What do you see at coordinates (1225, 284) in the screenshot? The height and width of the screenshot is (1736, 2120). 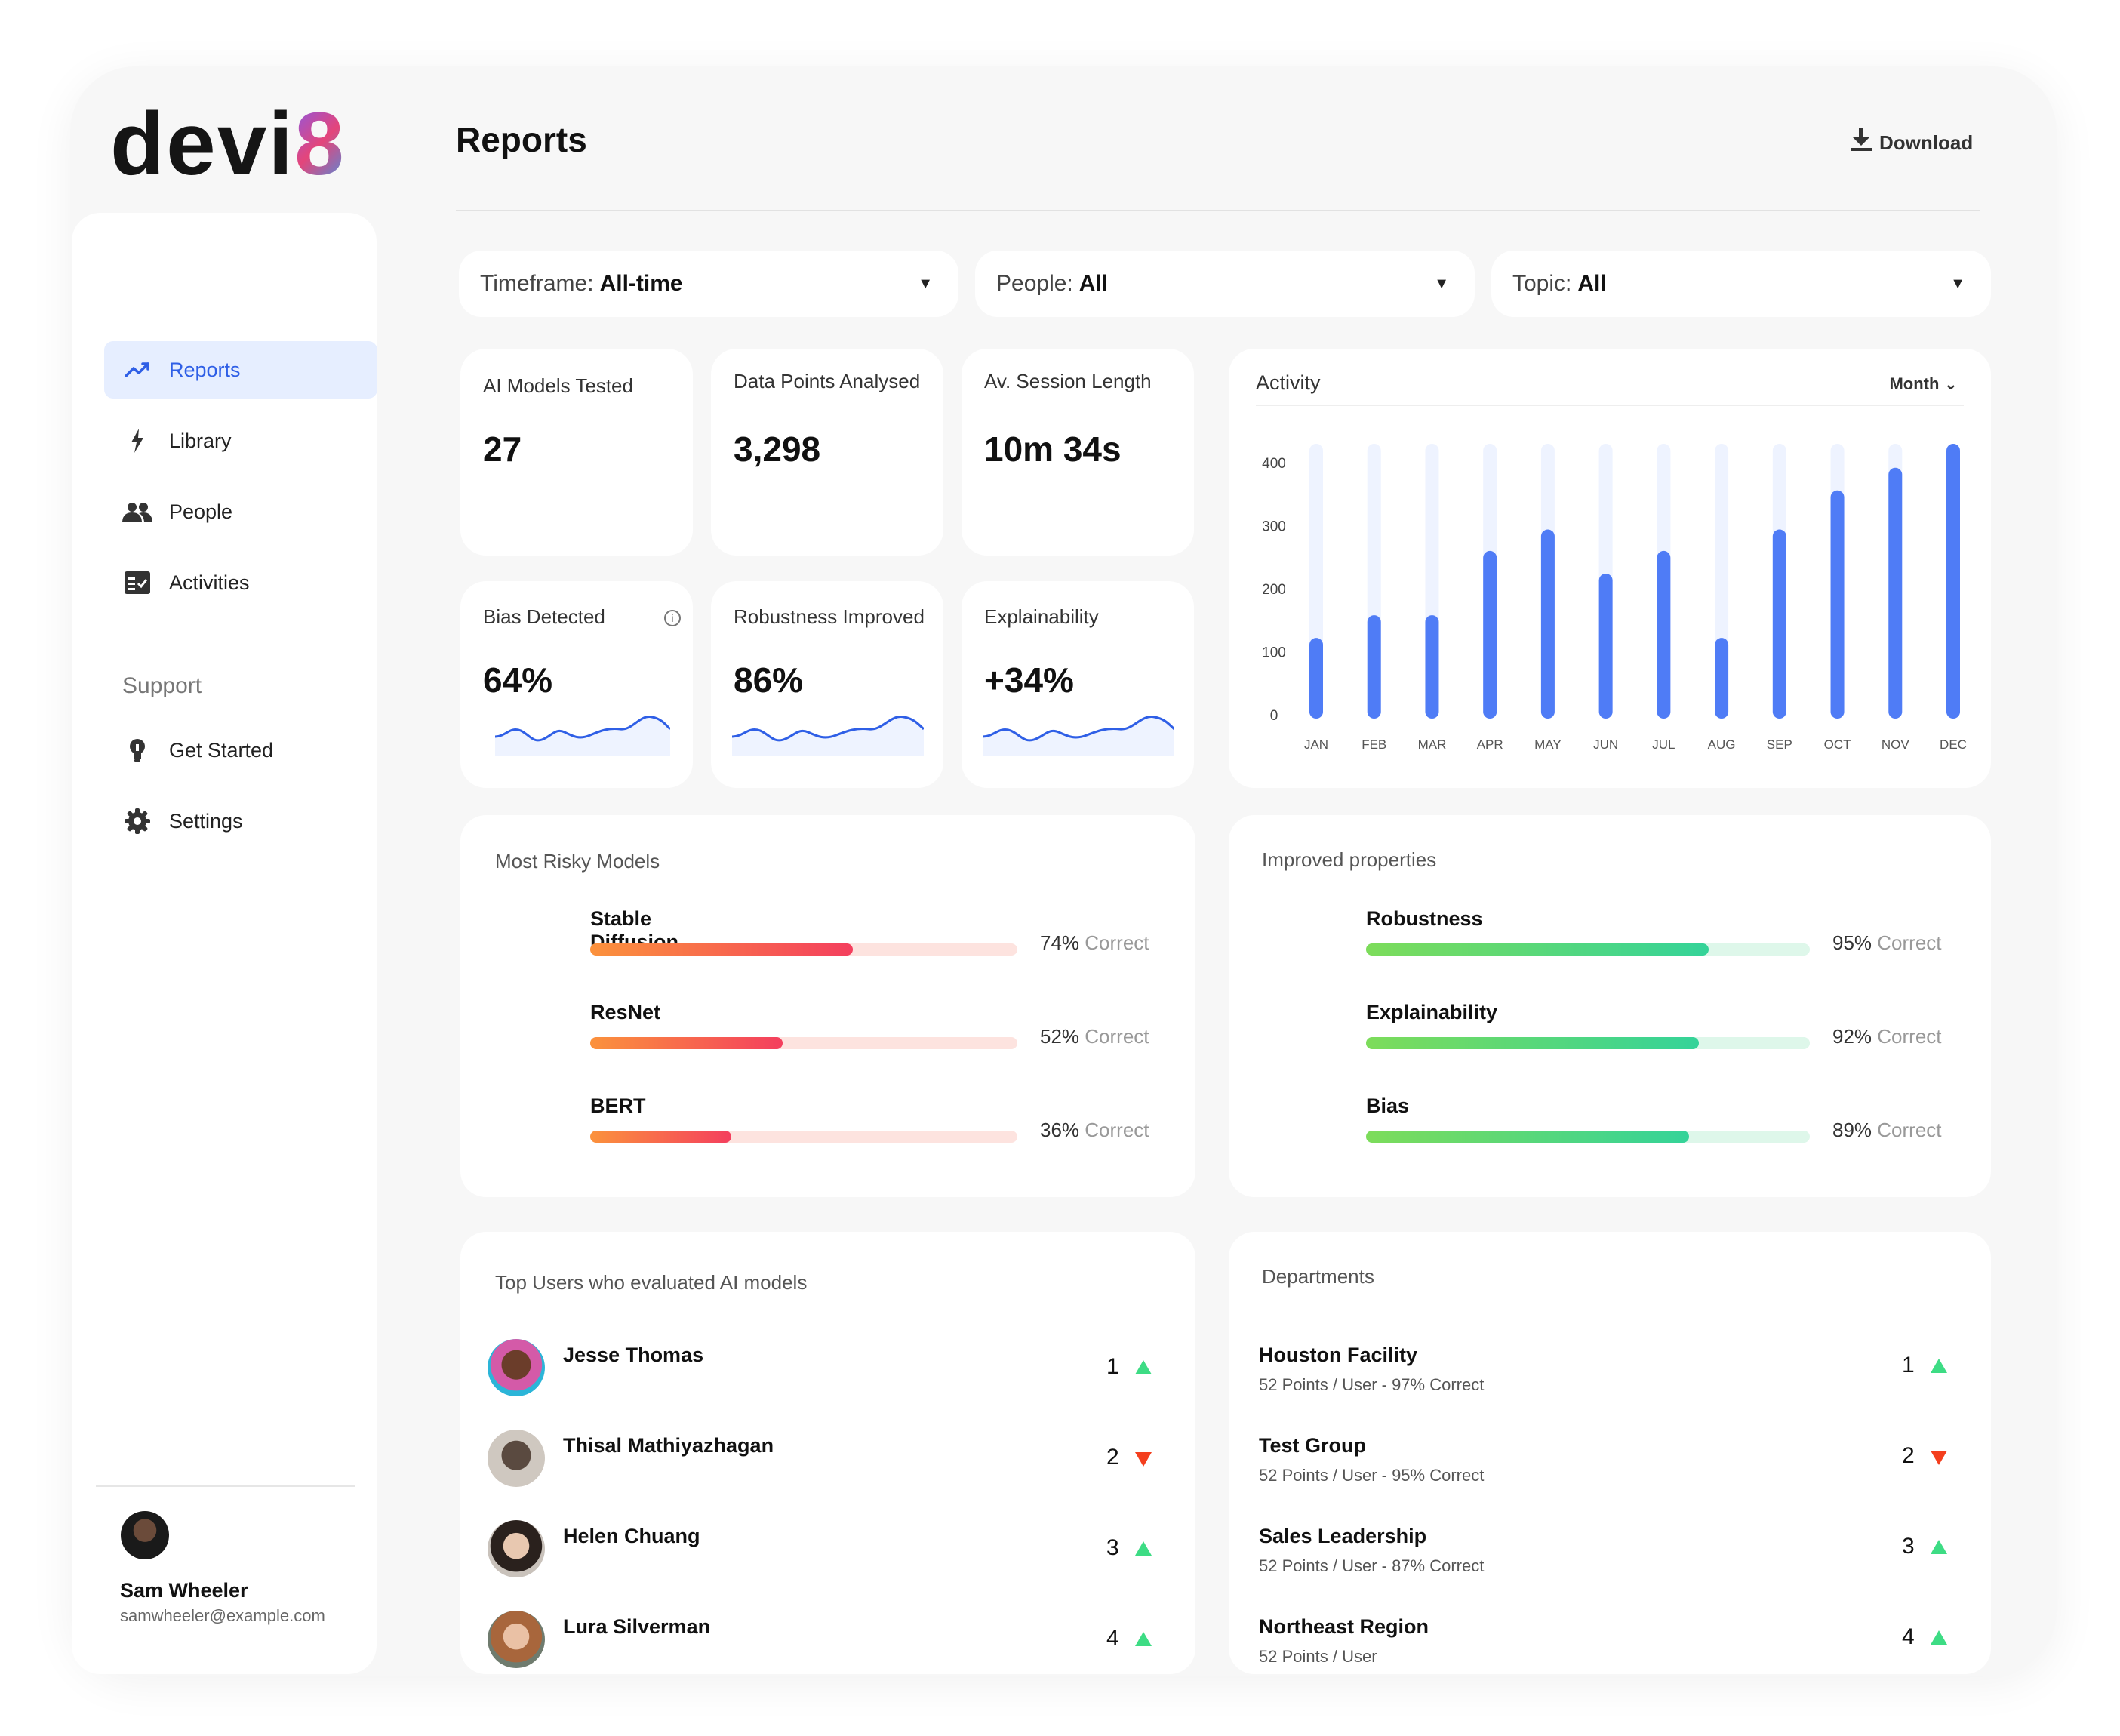 I see `filter-people-select: People: All ▼` at bounding box center [1225, 284].